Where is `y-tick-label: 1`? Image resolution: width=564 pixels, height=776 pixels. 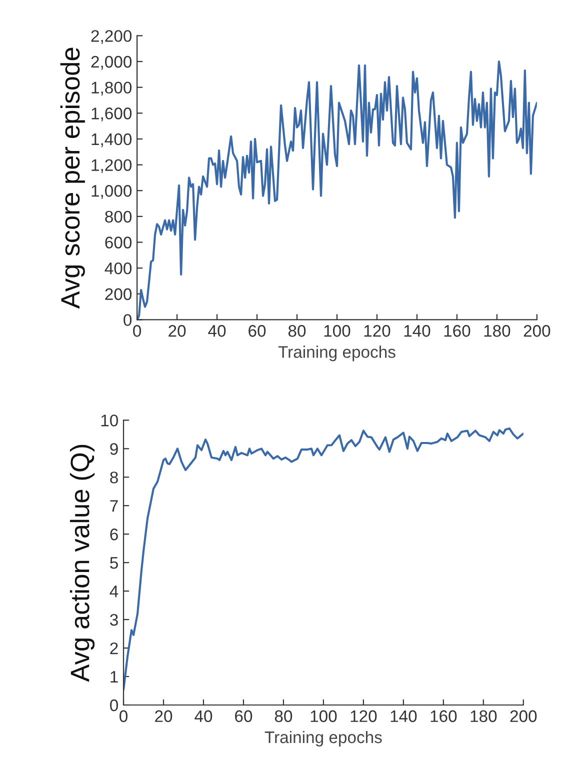 y-tick-label: 1 is located at coordinates (114, 677).